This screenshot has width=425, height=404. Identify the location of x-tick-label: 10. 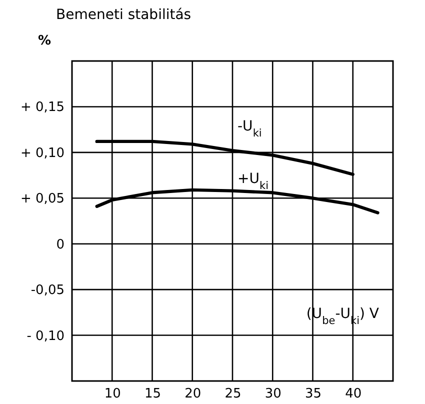
(112, 394).